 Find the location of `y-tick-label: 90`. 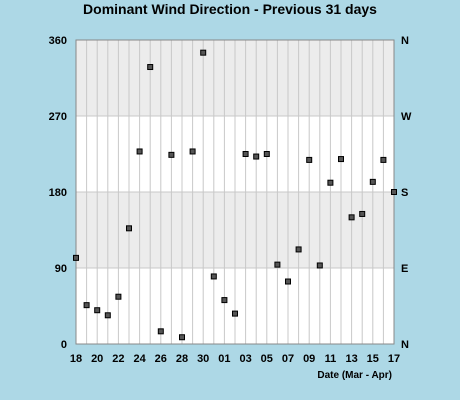

y-tick-label: 90 is located at coordinates (61, 269).